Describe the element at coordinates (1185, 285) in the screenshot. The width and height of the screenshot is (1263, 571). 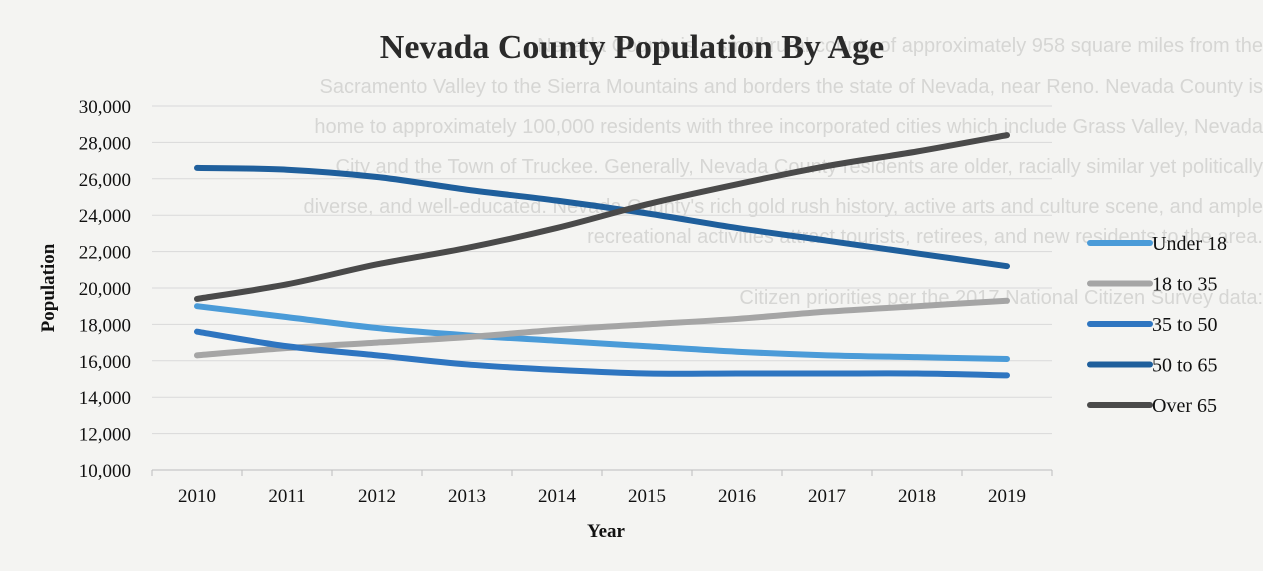
I see `legend-label-18-to-35: 18 to 35` at that location.